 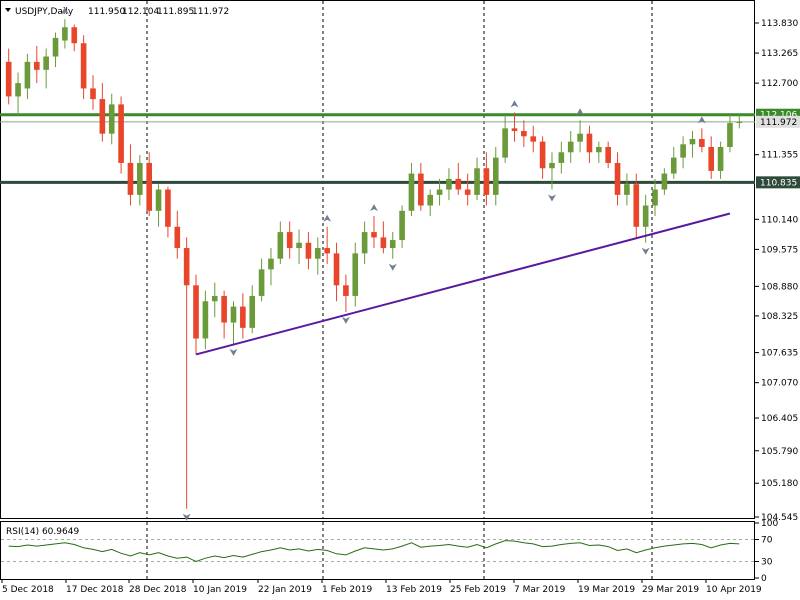 I want to click on rsi-tick-label: 100, so click(x=769, y=524).